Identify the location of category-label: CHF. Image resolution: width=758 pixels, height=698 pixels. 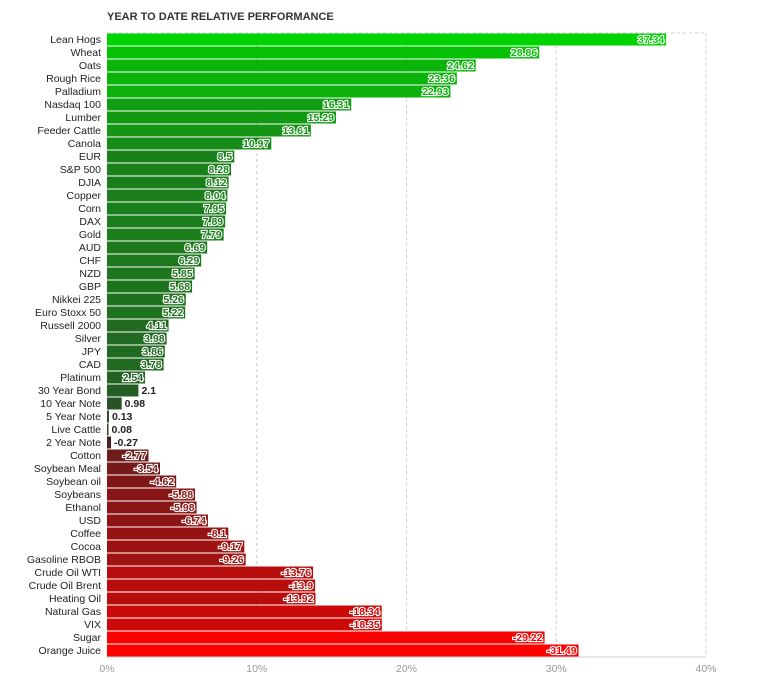
(90, 261).